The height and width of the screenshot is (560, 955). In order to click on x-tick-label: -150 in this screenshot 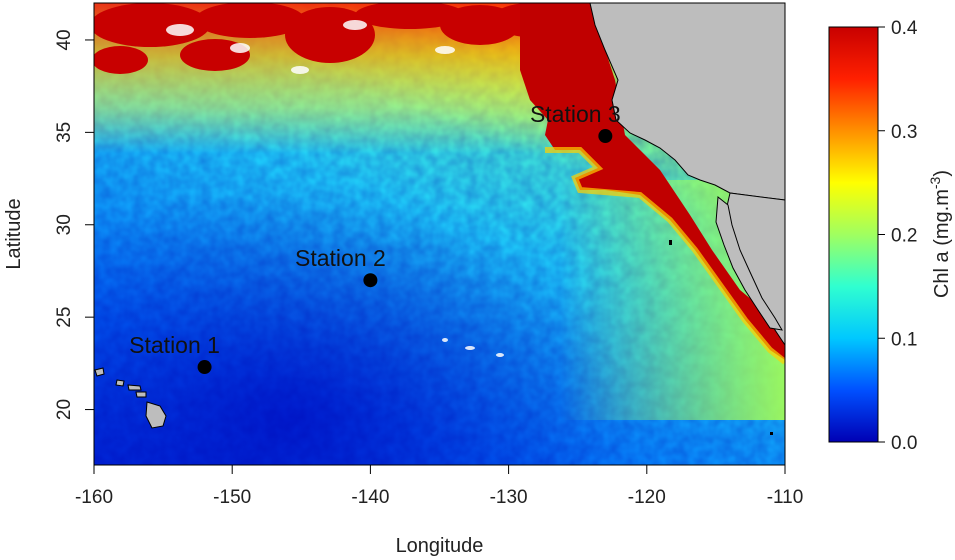, I will do `click(232, 497)`.